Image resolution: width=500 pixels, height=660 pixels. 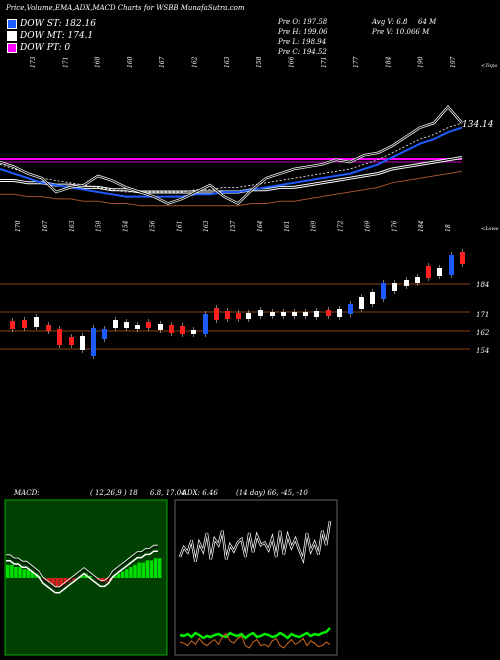 What do you see at coordinates (303, 22) in the screenshot?
I see `stat-pre-open: Pre O: 197.58` at bounding box center [303, 22].